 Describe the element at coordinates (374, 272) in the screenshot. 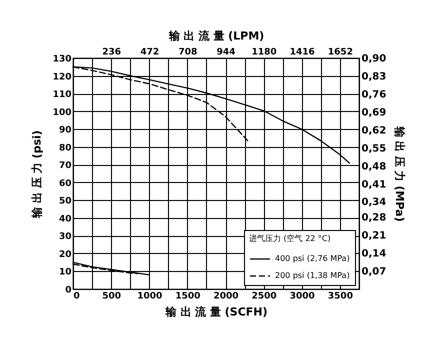

I see `y2-tick-label: 0,07` at that location.